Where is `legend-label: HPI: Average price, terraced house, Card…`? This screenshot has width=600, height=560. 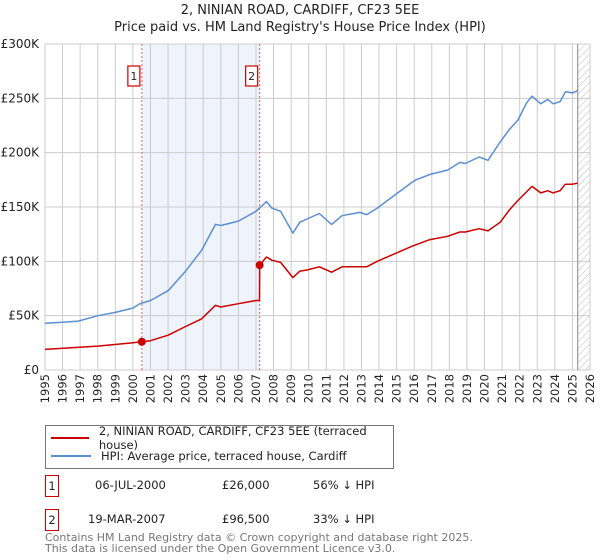 legend-label: HPI: Average price, terraced house, Card… is located at coordinates (224, 456).